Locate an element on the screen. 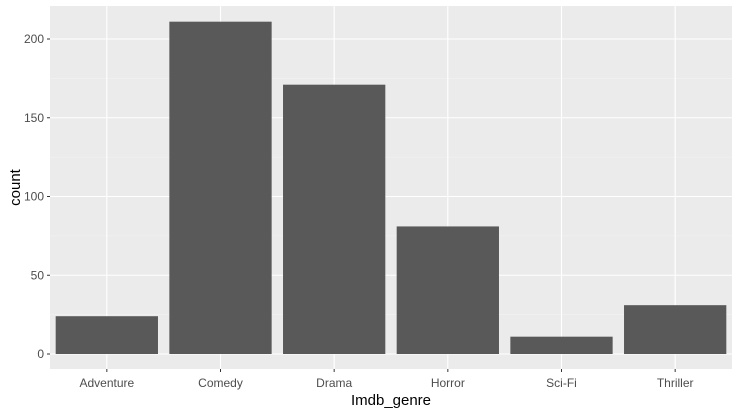 This screenshot has width=739, height=415. x-tick-label: Sci-Fi is located at coordinates (561, 383).